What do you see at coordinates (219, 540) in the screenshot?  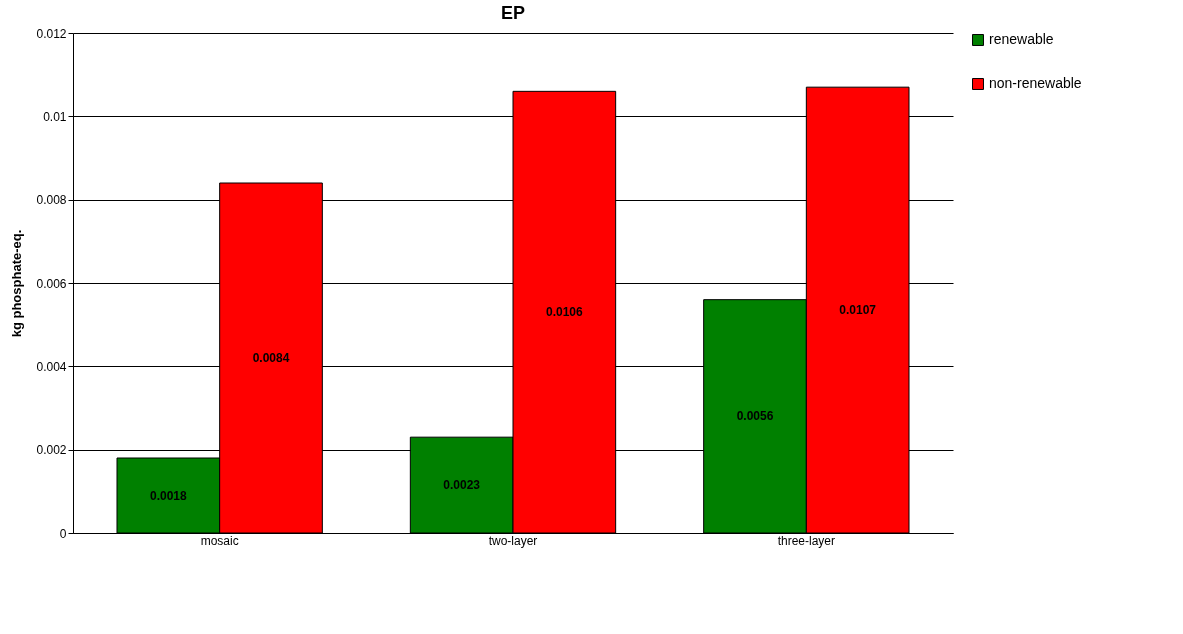 I see `x-tick-label: mosaic` at bounding box center [219, 540].